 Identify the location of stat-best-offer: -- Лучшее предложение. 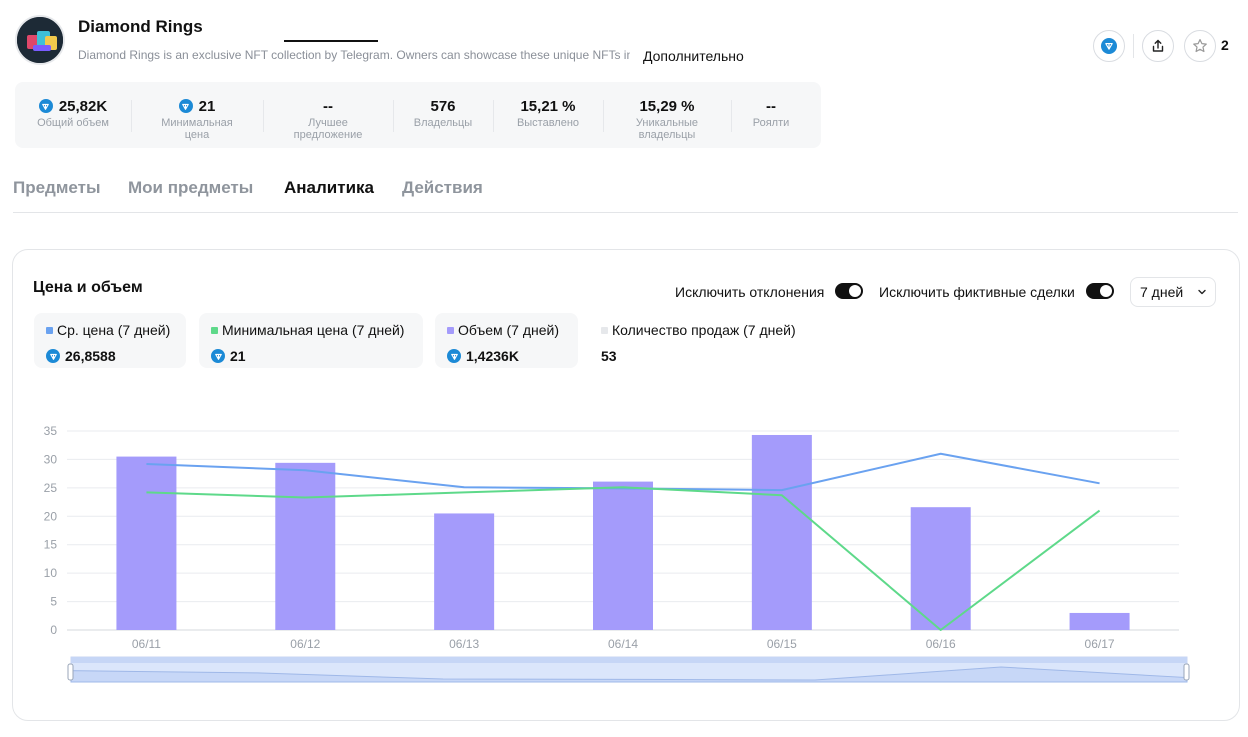
(328, 115).